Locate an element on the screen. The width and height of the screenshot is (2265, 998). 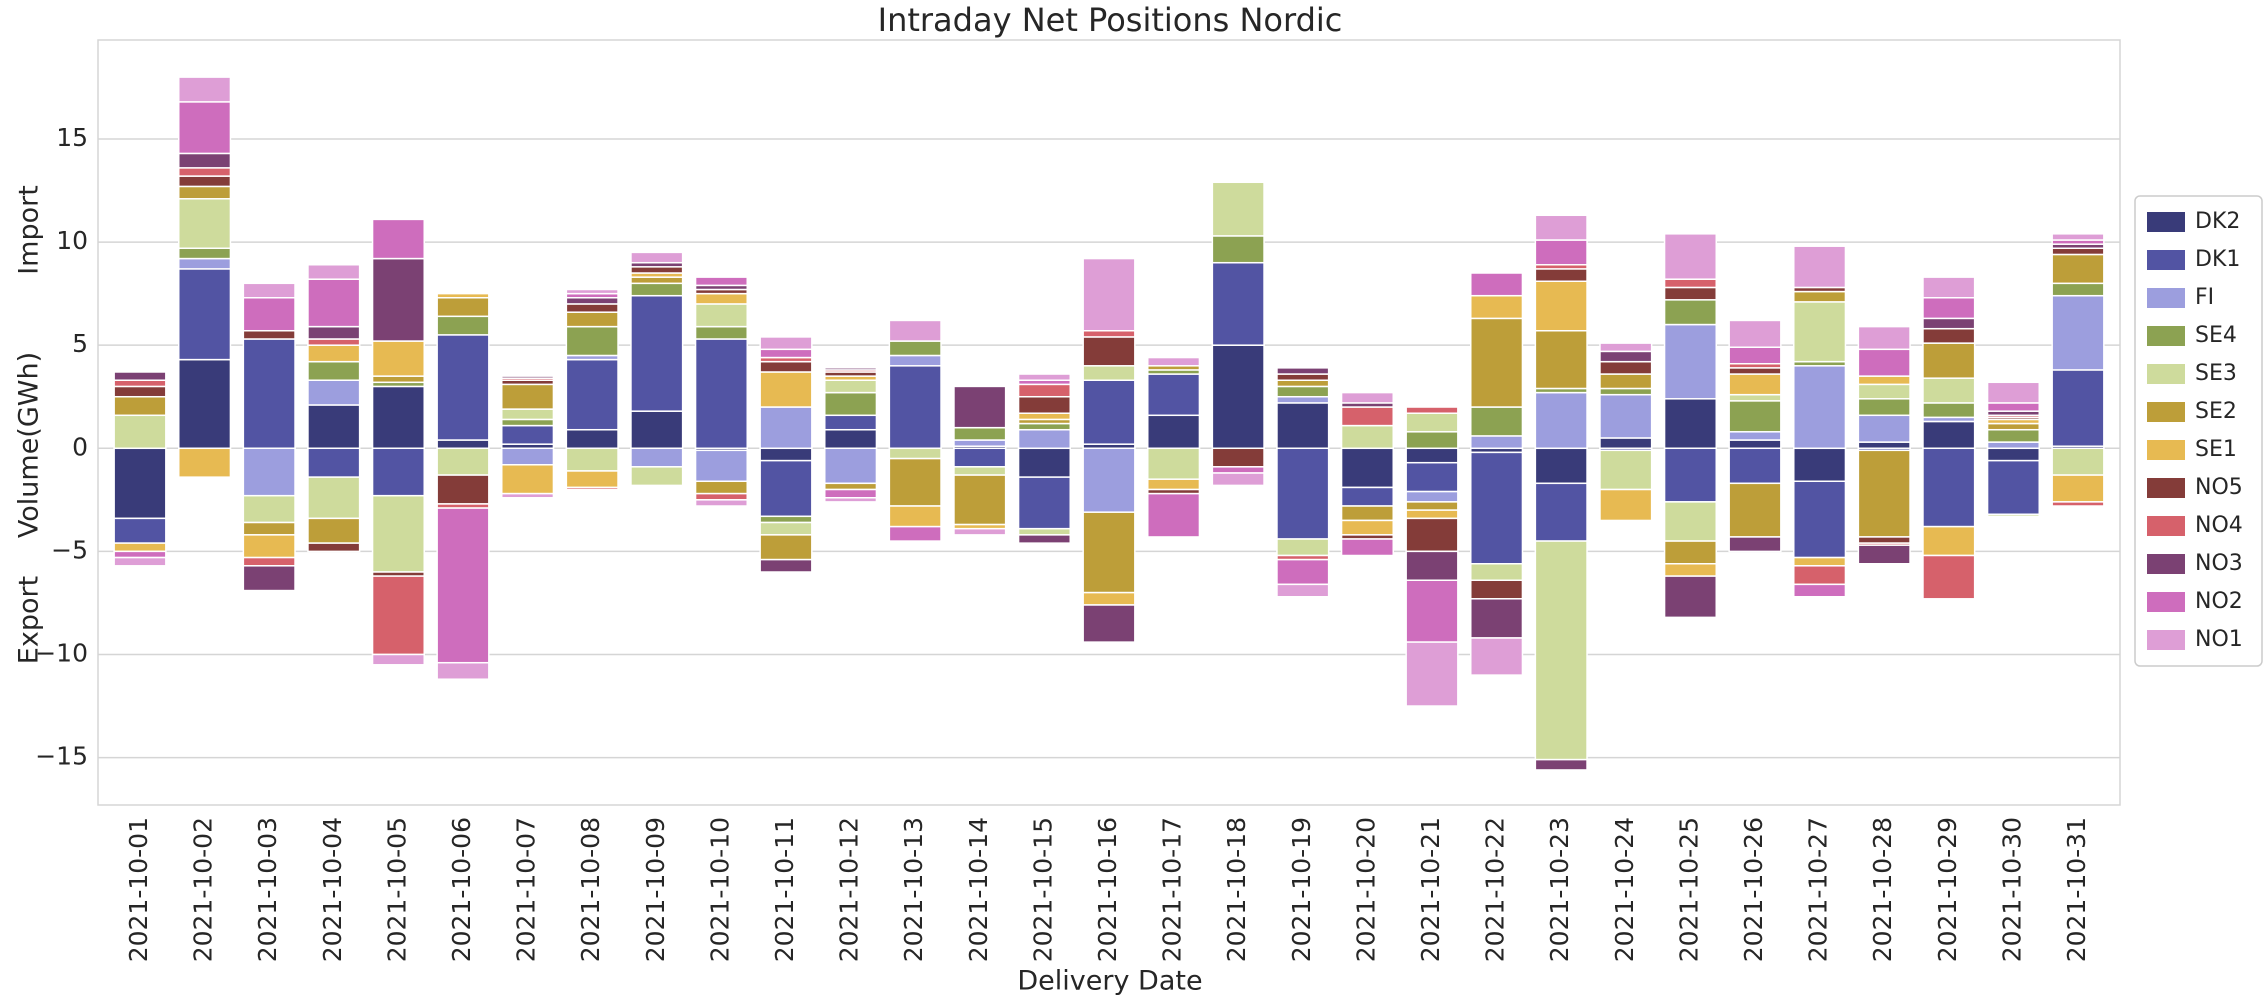
x-tick-label: 2021-10-17 is located at coordinates (1172, 889).